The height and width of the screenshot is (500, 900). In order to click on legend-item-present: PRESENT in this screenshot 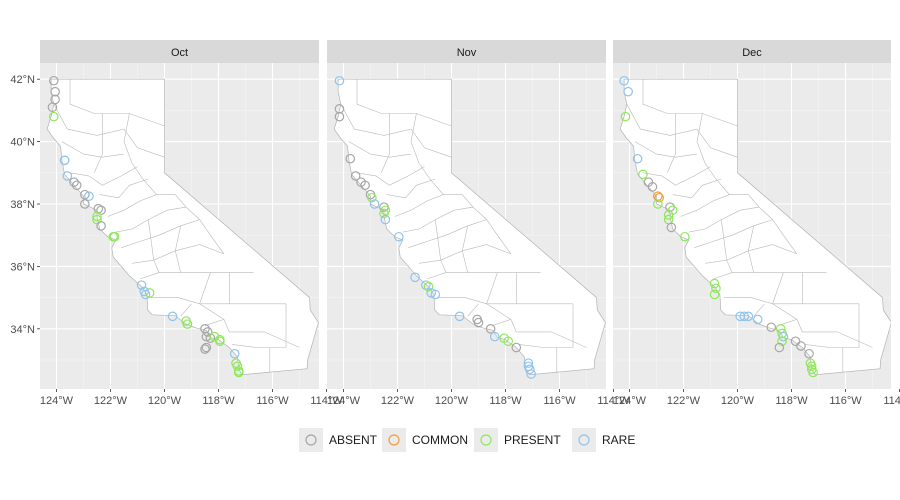, I will do `click(517, 440)`.